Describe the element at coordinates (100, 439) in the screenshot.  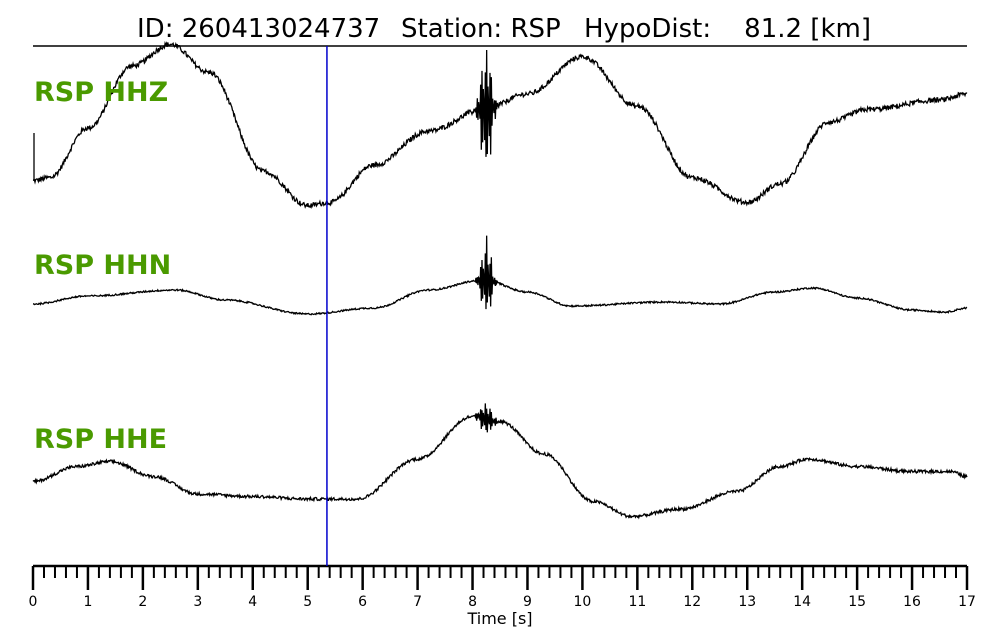
I see `channel-label-rsp-hhe: RSP HHE` at that location.